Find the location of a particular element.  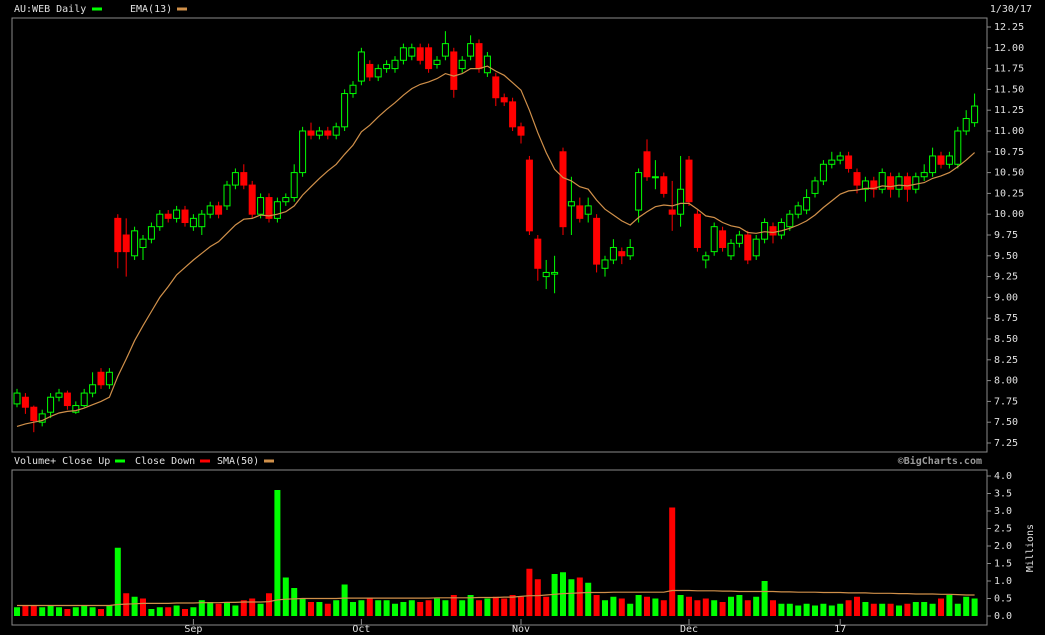

y-tick-label: 12.25 is located at coordinates (1009, 27).